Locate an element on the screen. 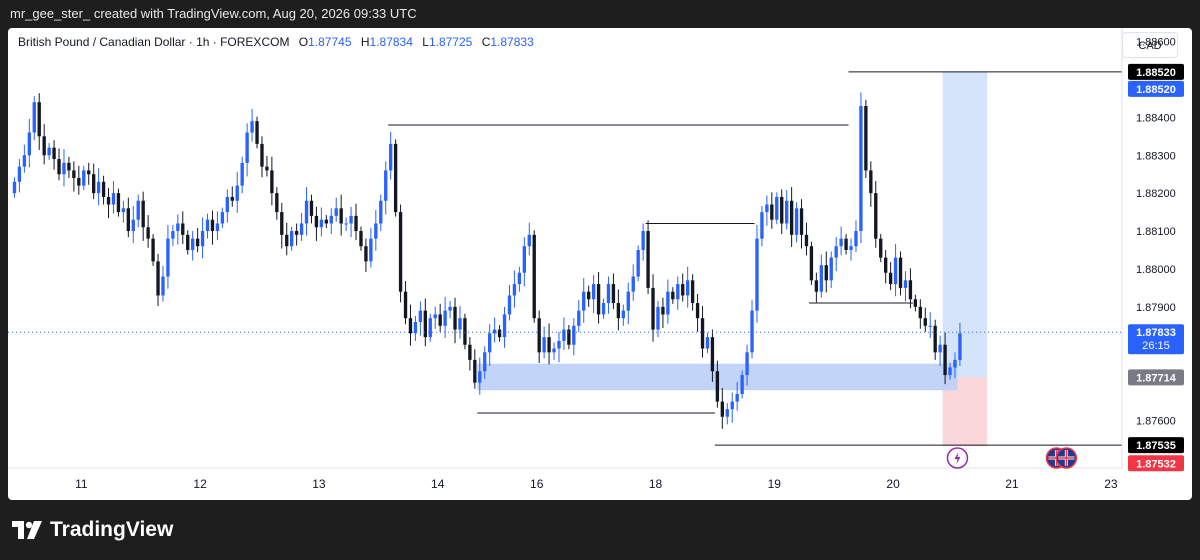 The image size is (1200, 560). high-label: H is located at coordinates (365, 42).